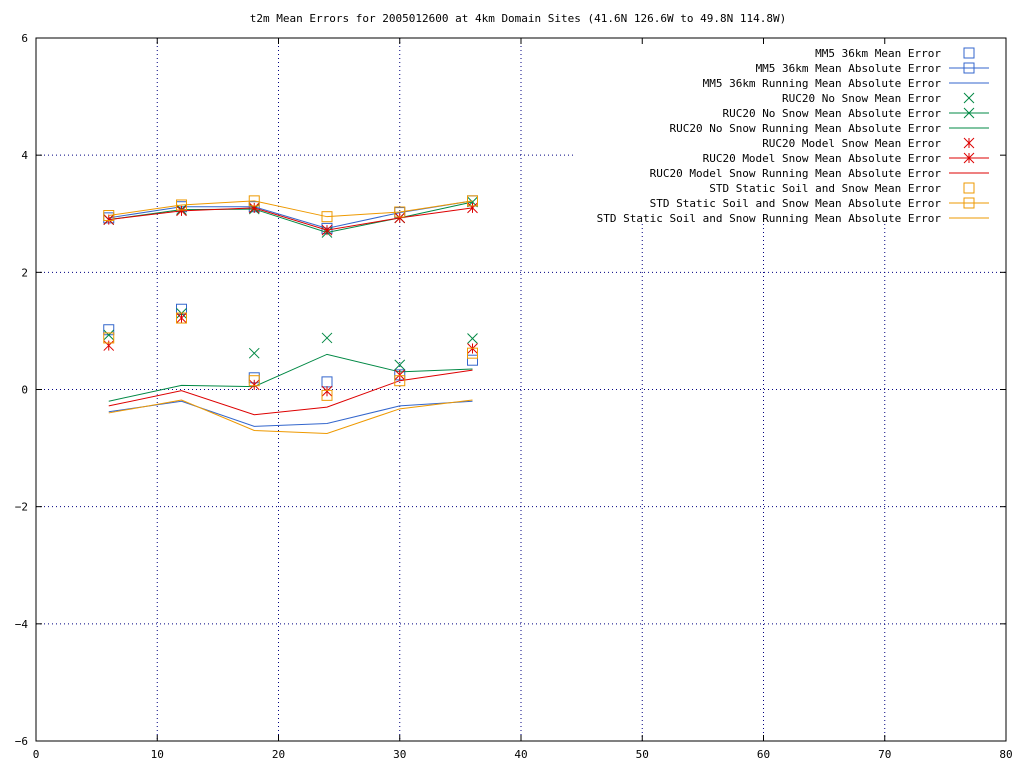 The image size is (1024, 768). Describe the element at coordinates (763, 754) in the screenshot. I see `x-tick-label: 60` at that location.